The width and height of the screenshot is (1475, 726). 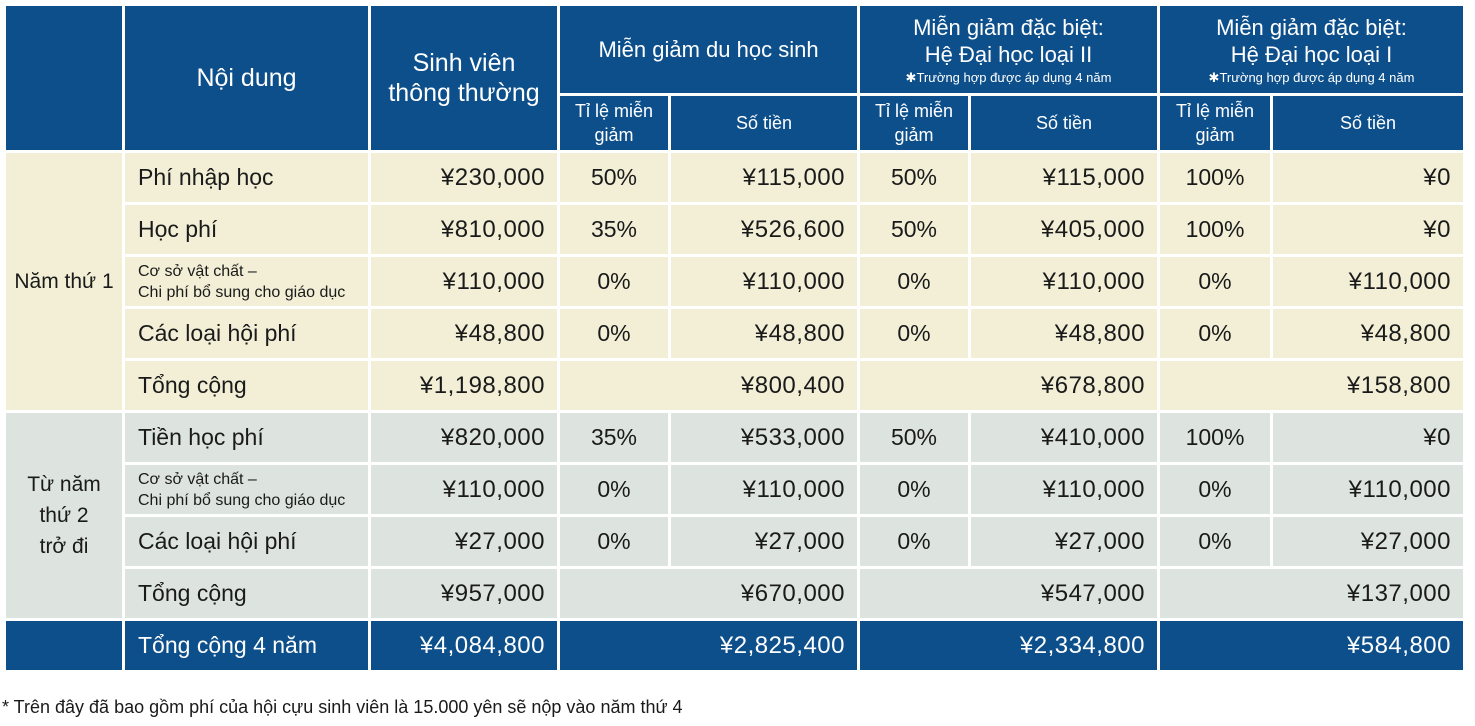 What do you see at coordinates (246, 333) in the screenshot?
I see `row-label: Các loại hội phí` at bounding box center [246, 333].